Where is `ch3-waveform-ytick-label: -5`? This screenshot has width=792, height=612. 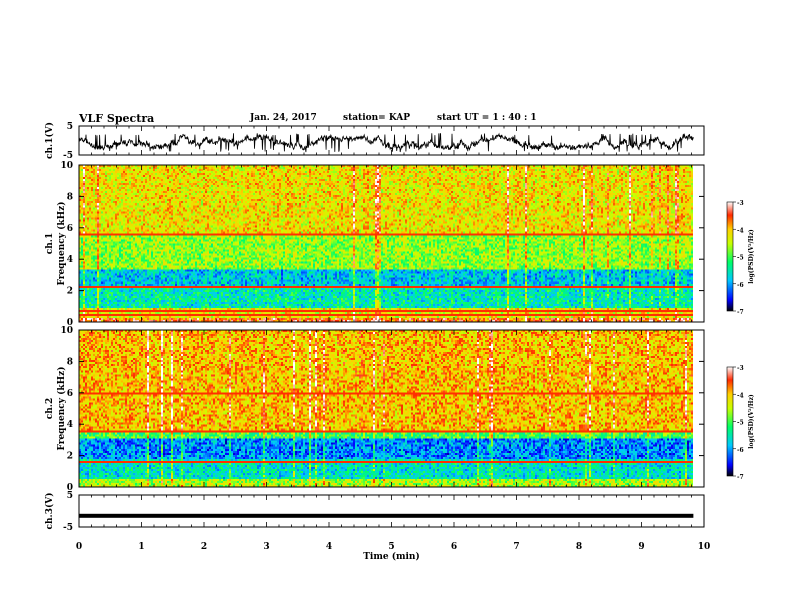 ch3-waveform-ytick-label: -5 is located at coordinates (68, 528).